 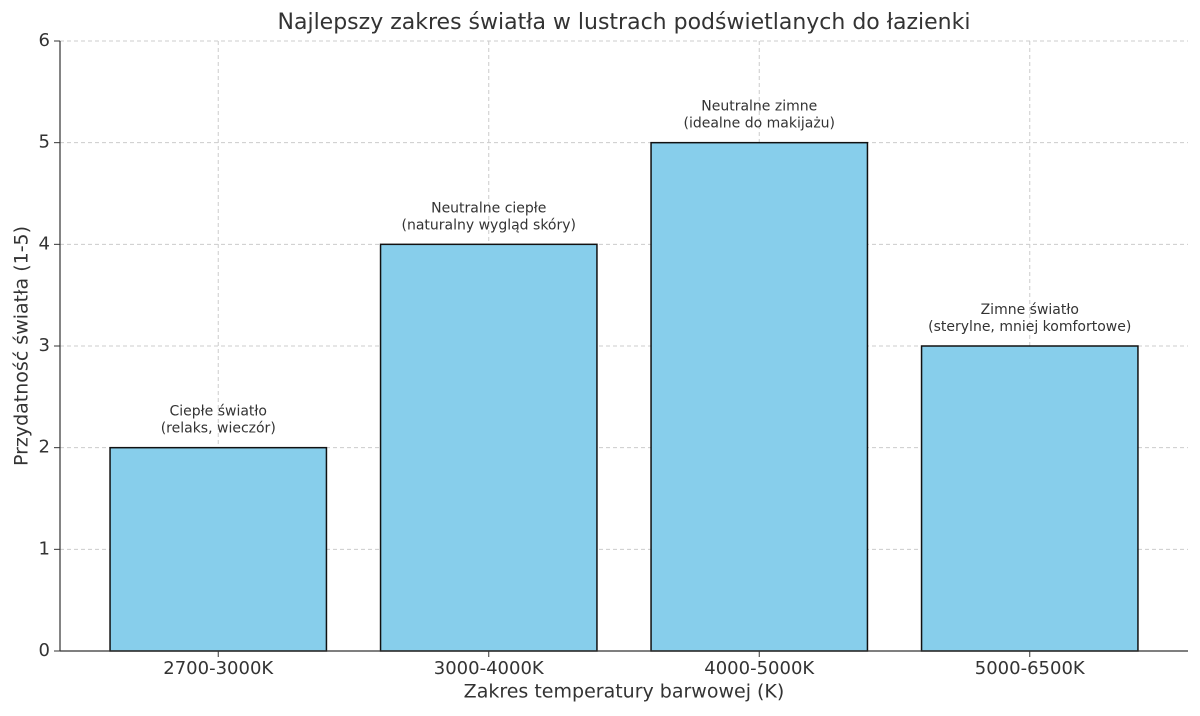 I want to click on y-tick-label: 5, so click(x=44, y=142).